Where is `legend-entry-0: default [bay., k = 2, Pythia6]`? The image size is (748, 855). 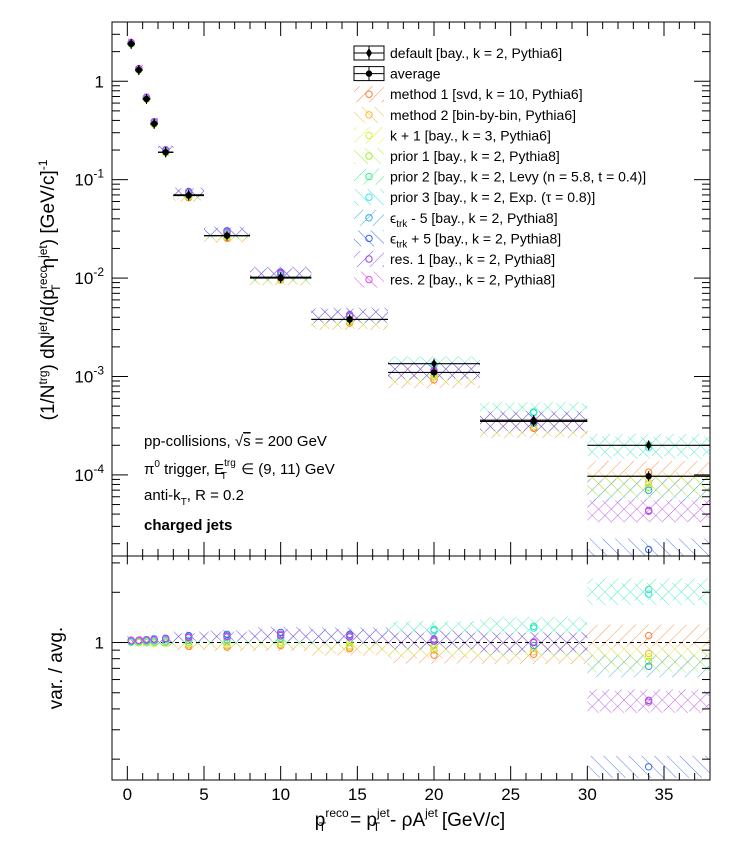 legend-entry-0: default [bay., k = 2, Pythia6] is located at coordinates (457, 53).